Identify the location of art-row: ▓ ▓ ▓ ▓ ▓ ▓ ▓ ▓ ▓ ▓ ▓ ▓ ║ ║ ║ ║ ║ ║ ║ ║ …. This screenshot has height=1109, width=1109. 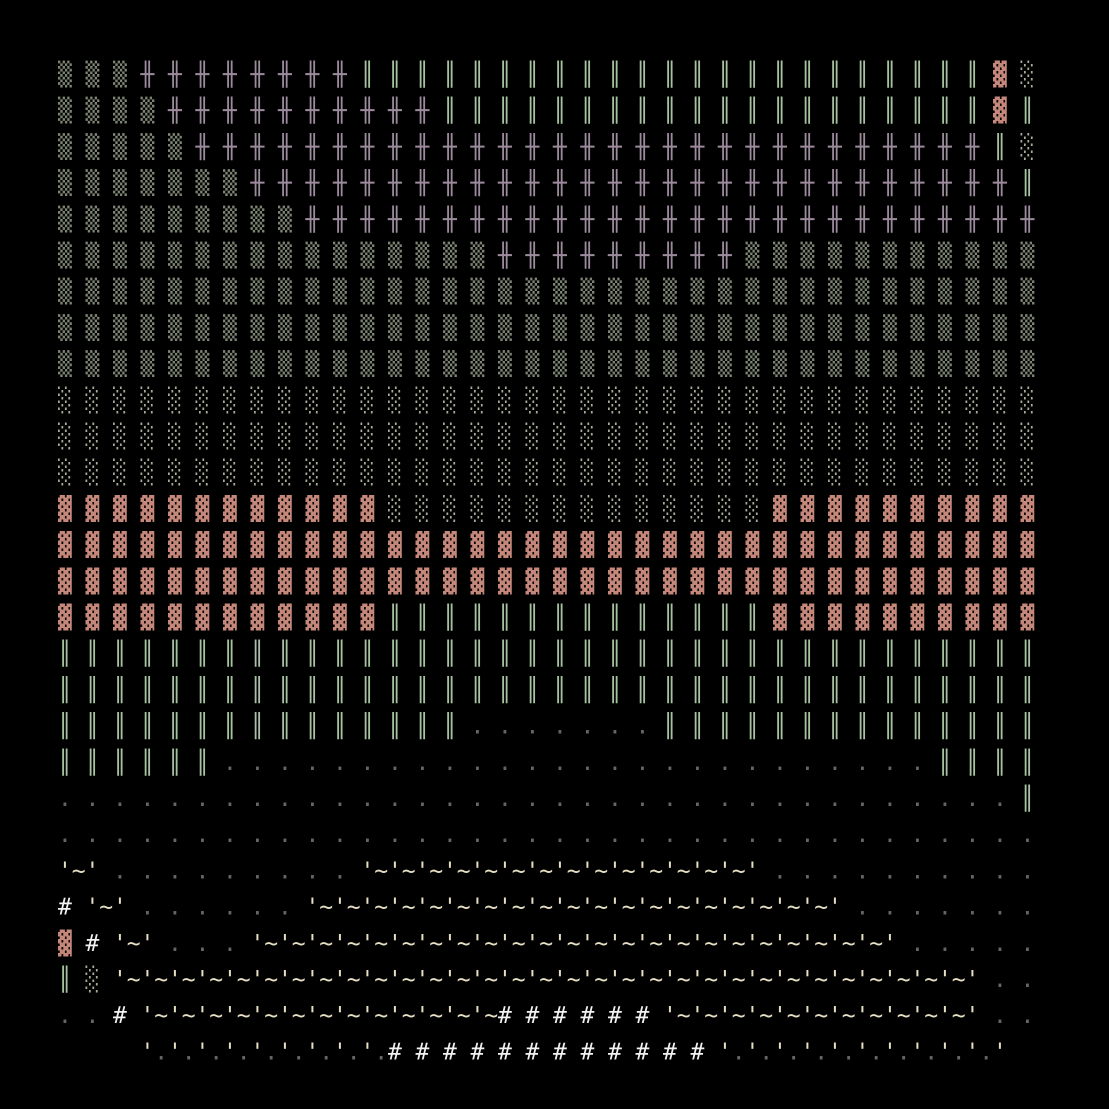
(546, 617).